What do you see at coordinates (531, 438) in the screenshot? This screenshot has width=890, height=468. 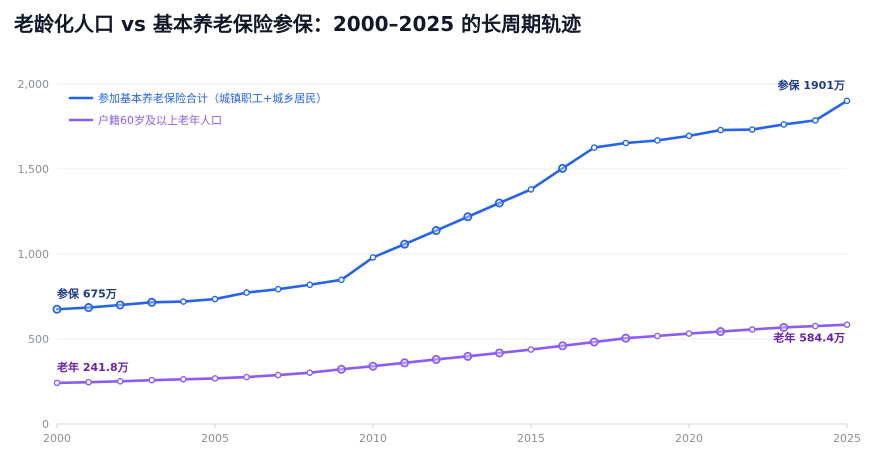 I see `x-tick-label: 2015` at bounding box center [531, 438].